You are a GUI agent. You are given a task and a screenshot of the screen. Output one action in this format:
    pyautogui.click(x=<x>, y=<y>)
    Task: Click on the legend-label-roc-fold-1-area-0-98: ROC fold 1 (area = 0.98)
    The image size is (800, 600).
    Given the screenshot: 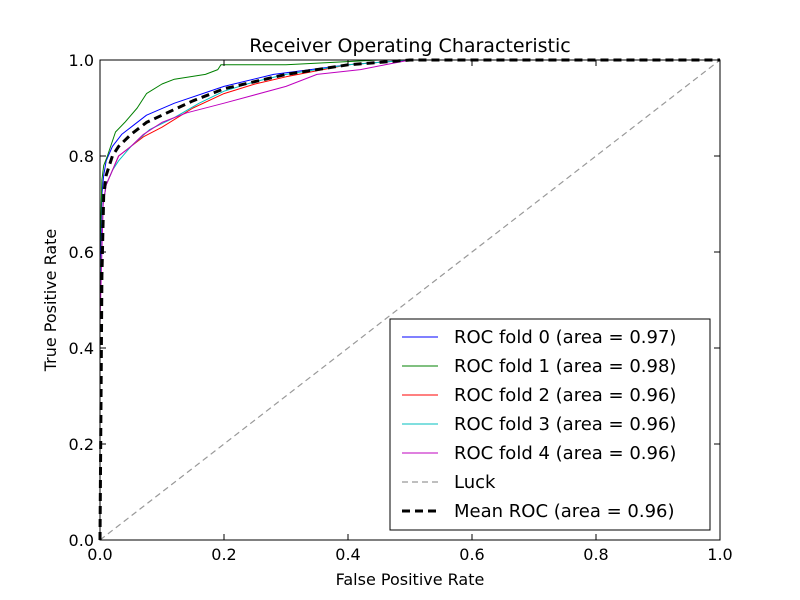 What is the action you would take?
    pyautogui.click(x=565, y=366)
    